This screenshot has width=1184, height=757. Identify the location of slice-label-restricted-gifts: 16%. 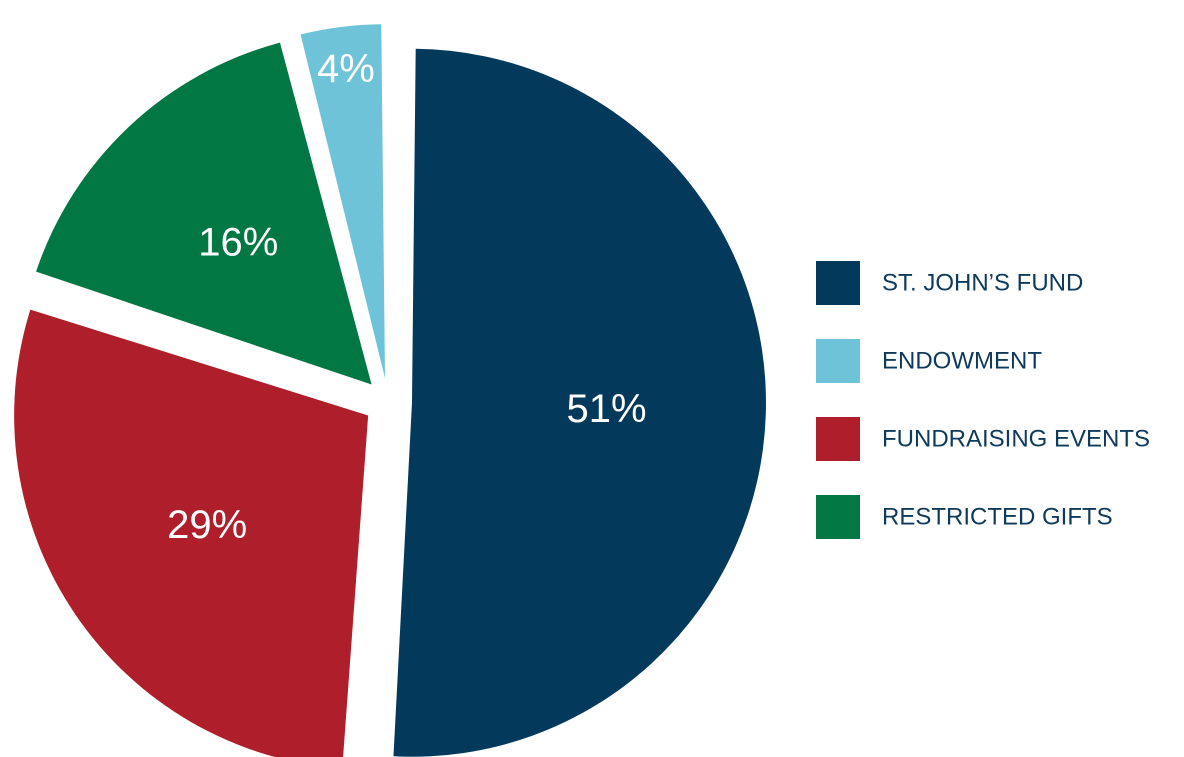
(238, 243).